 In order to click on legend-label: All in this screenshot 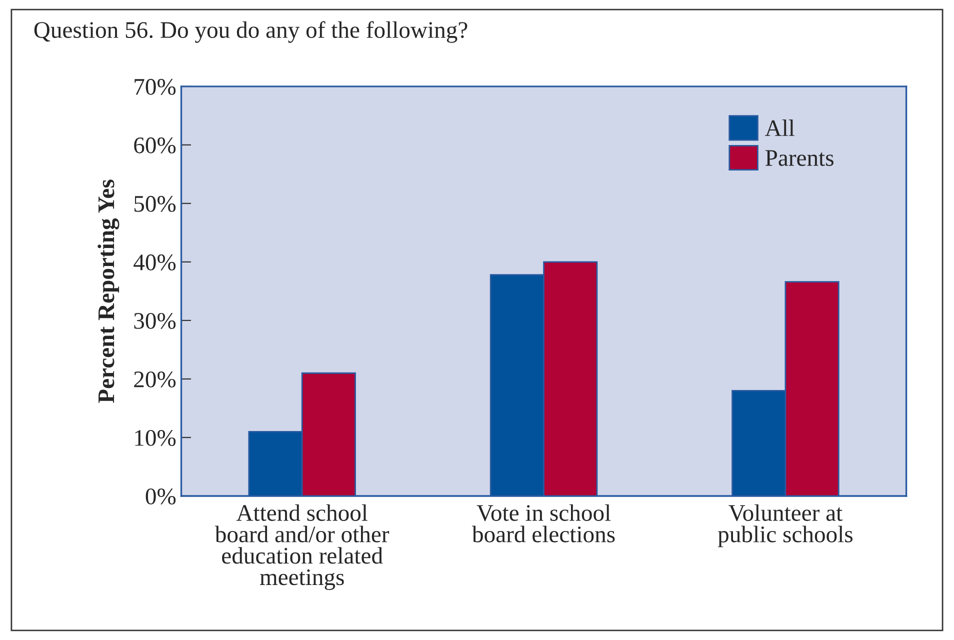, I will do `click(779, 128)`.